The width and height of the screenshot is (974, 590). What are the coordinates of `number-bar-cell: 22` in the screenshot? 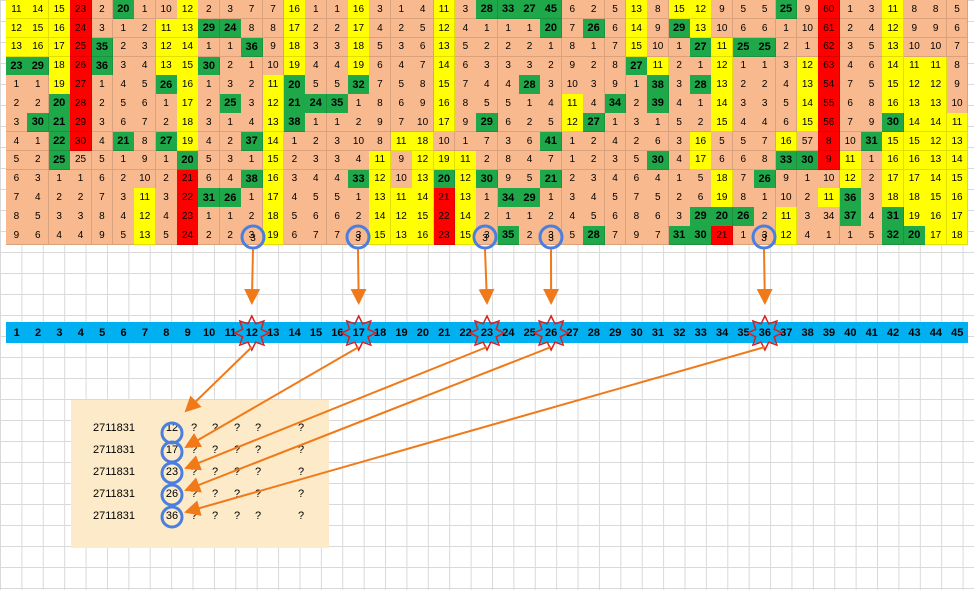 It's located at (465, 332).